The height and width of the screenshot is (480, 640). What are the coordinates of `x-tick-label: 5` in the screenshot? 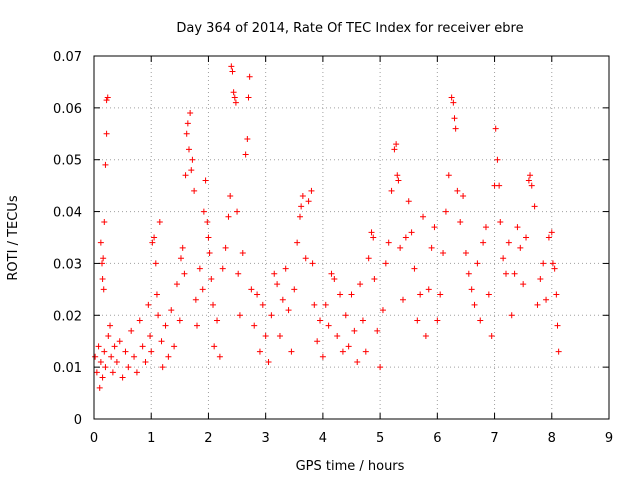 It's located at (380, 438).